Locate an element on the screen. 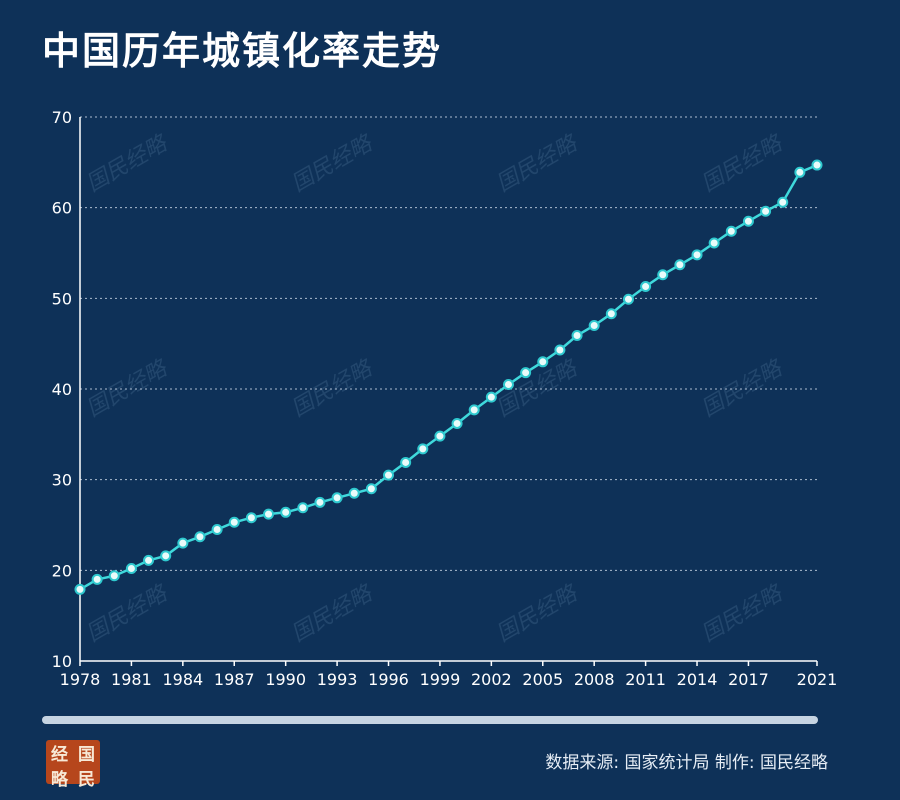  x-tick-label: 1990 is located at coordinates (285, 679).